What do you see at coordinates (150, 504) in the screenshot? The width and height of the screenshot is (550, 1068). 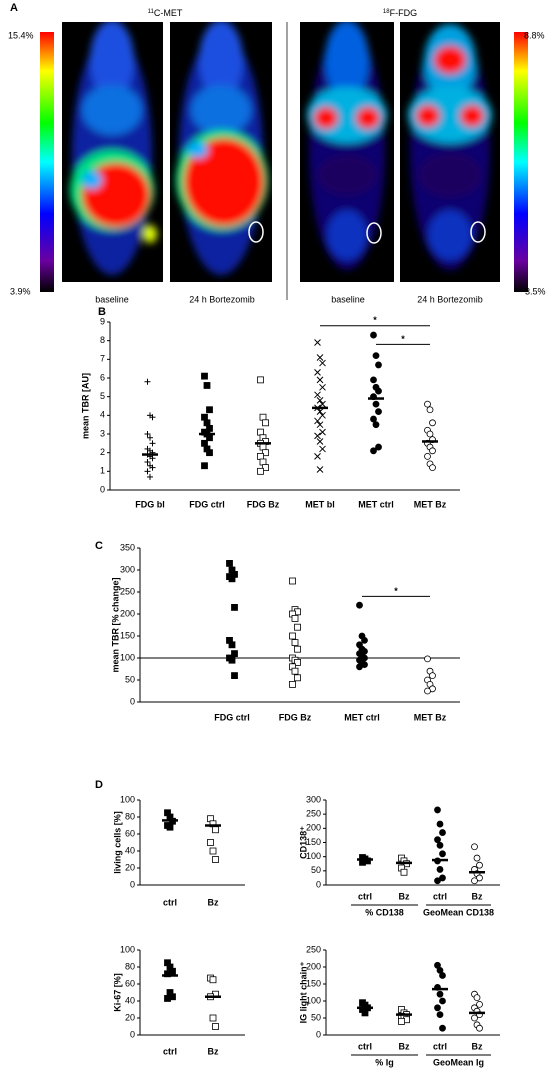 I see `x-tick-label: FDG bl` at bounding box center [150, 504].